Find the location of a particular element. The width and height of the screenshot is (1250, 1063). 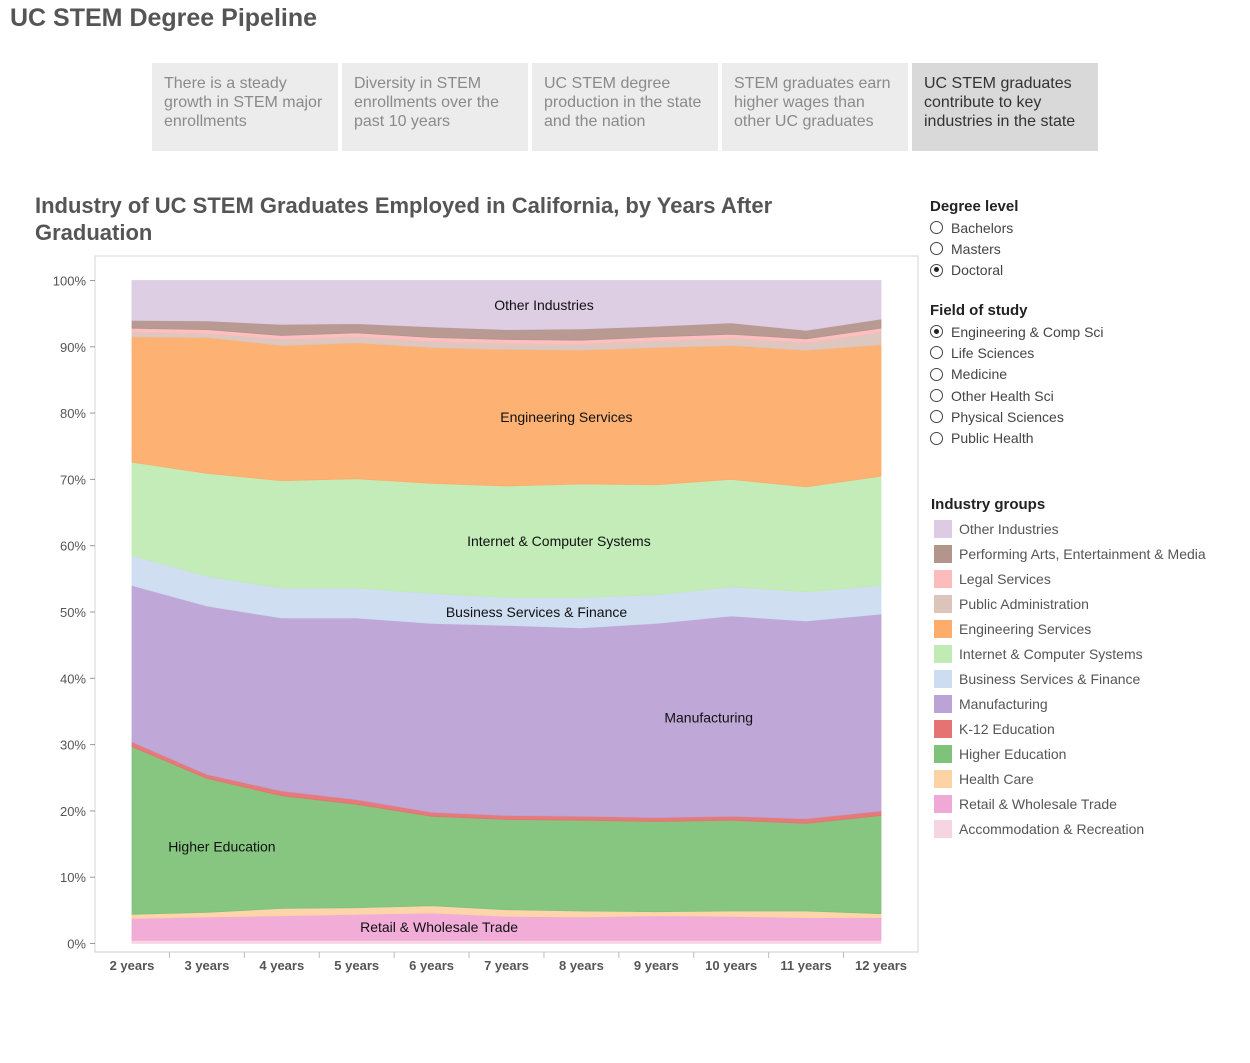

option-label: Masters is located at coordinates (976, 248).